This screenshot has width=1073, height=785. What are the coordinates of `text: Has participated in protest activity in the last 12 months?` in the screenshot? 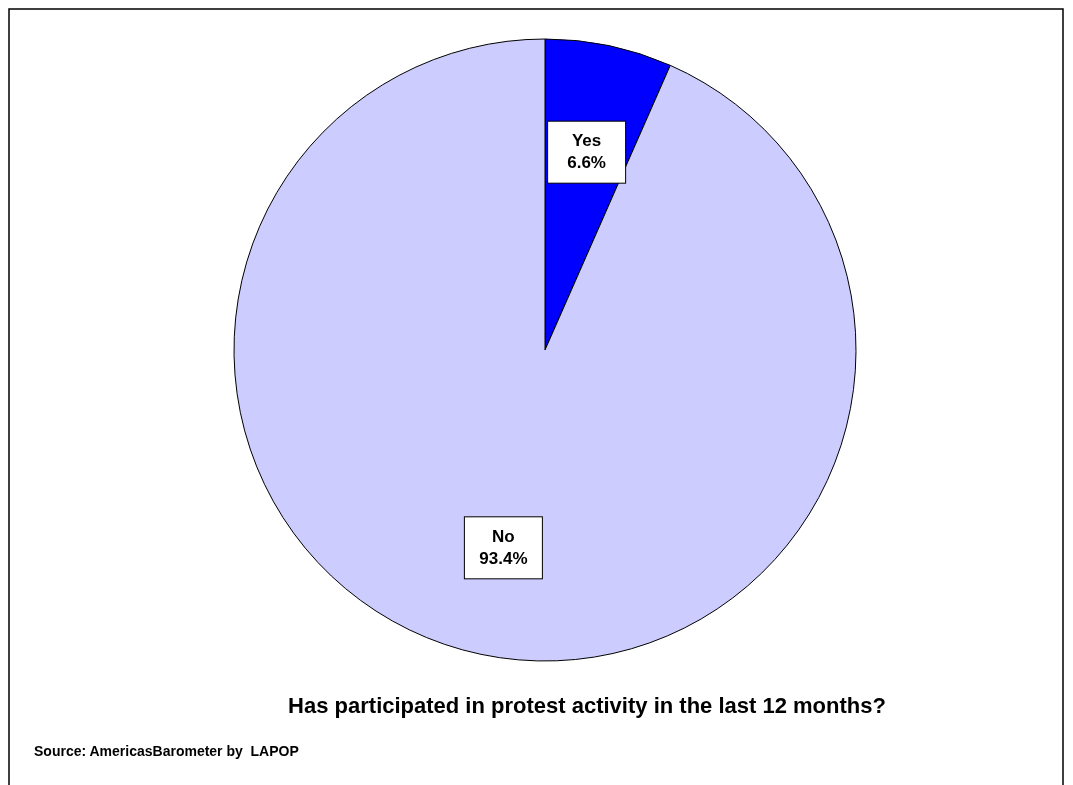 It's located at (587, 705).